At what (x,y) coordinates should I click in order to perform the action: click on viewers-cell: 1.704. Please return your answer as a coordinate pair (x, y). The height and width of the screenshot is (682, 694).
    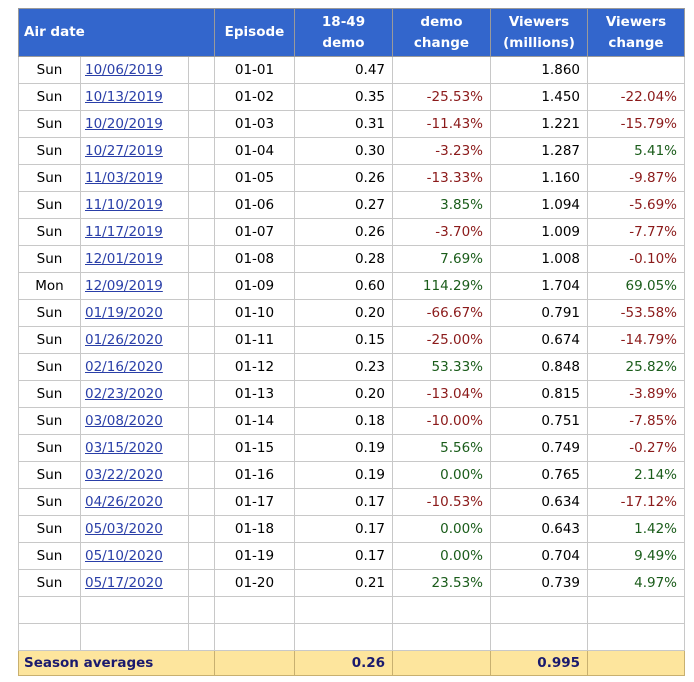
    Looking at the image, I should click on (539, 286).